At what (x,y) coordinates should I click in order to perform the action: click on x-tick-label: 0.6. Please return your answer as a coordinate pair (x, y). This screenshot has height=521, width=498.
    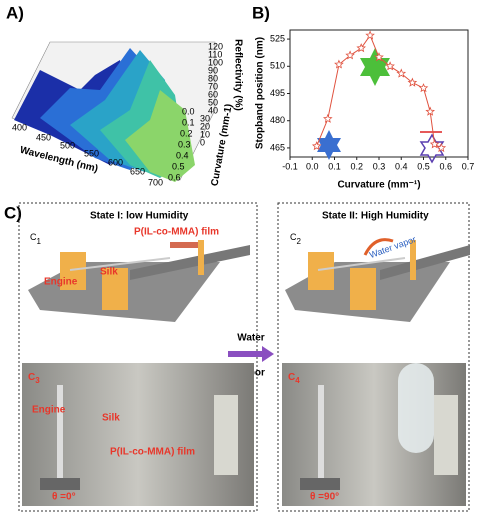
    Looking at the image, I should click on (445, 166).